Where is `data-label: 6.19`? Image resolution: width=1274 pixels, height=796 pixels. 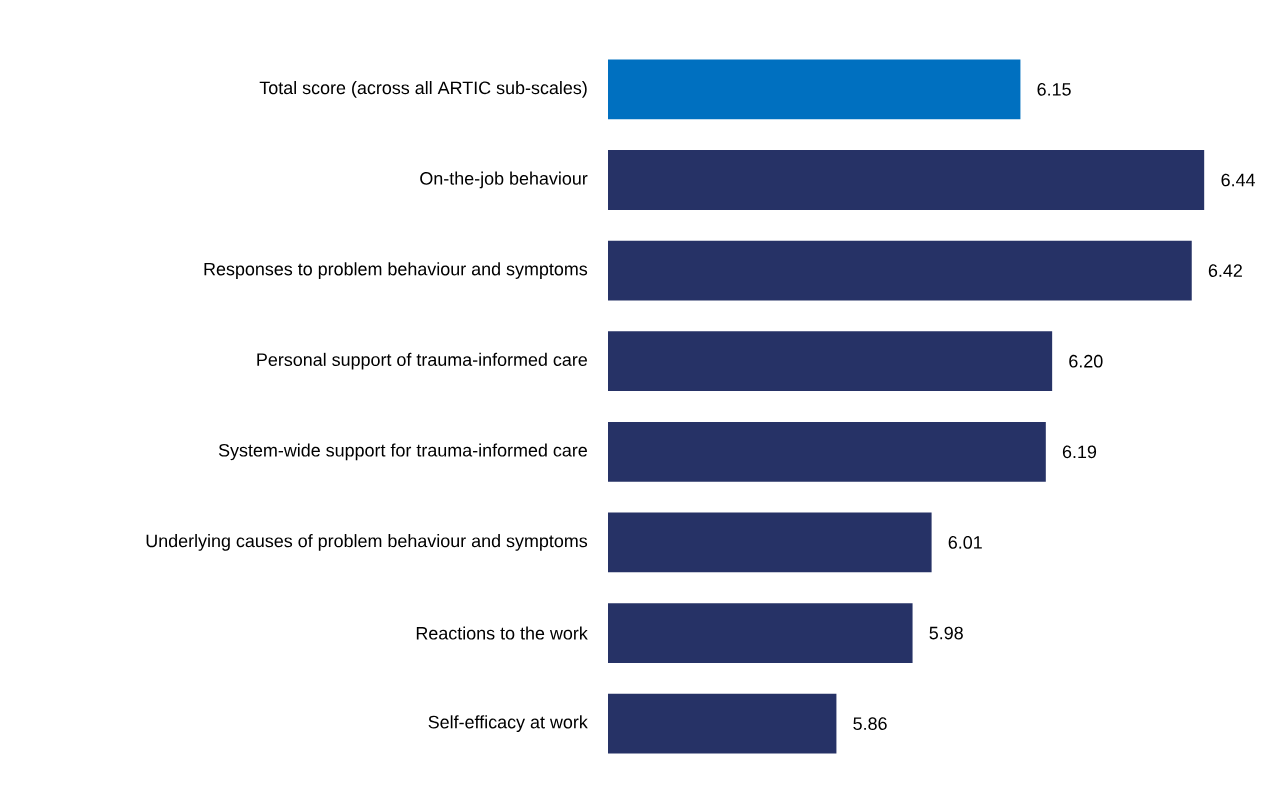 data-label: 6.19 is located at coordinates (1079, 452).